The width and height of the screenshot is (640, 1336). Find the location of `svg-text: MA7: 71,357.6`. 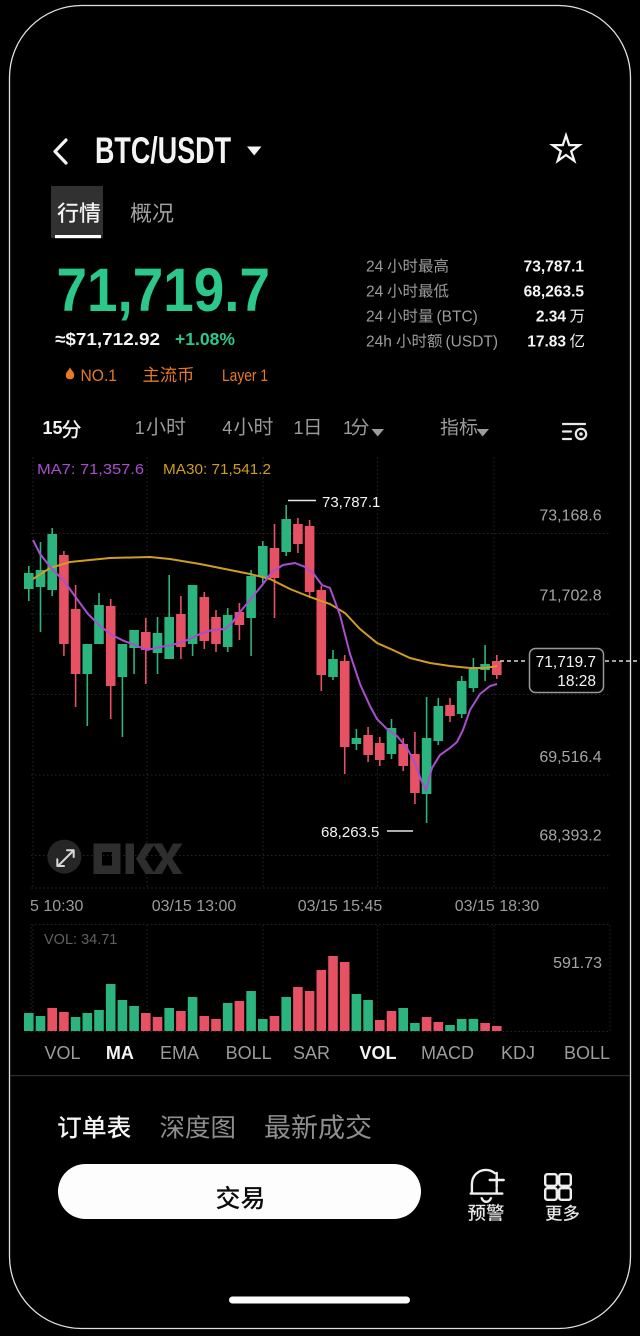

svg-text: MA7: 71,357.6 is located at coordinates (90, 469).